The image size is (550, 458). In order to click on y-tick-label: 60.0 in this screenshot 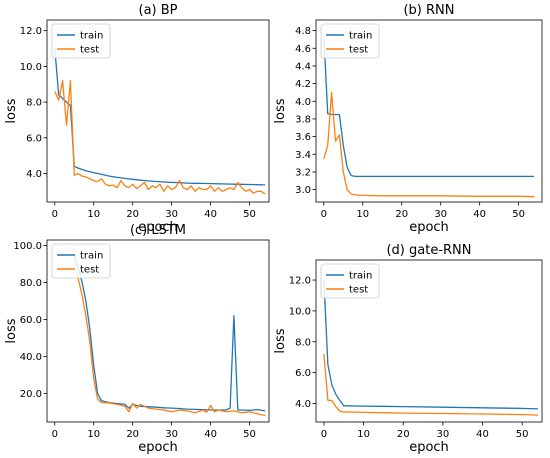, I will do `click(31, 320)`.